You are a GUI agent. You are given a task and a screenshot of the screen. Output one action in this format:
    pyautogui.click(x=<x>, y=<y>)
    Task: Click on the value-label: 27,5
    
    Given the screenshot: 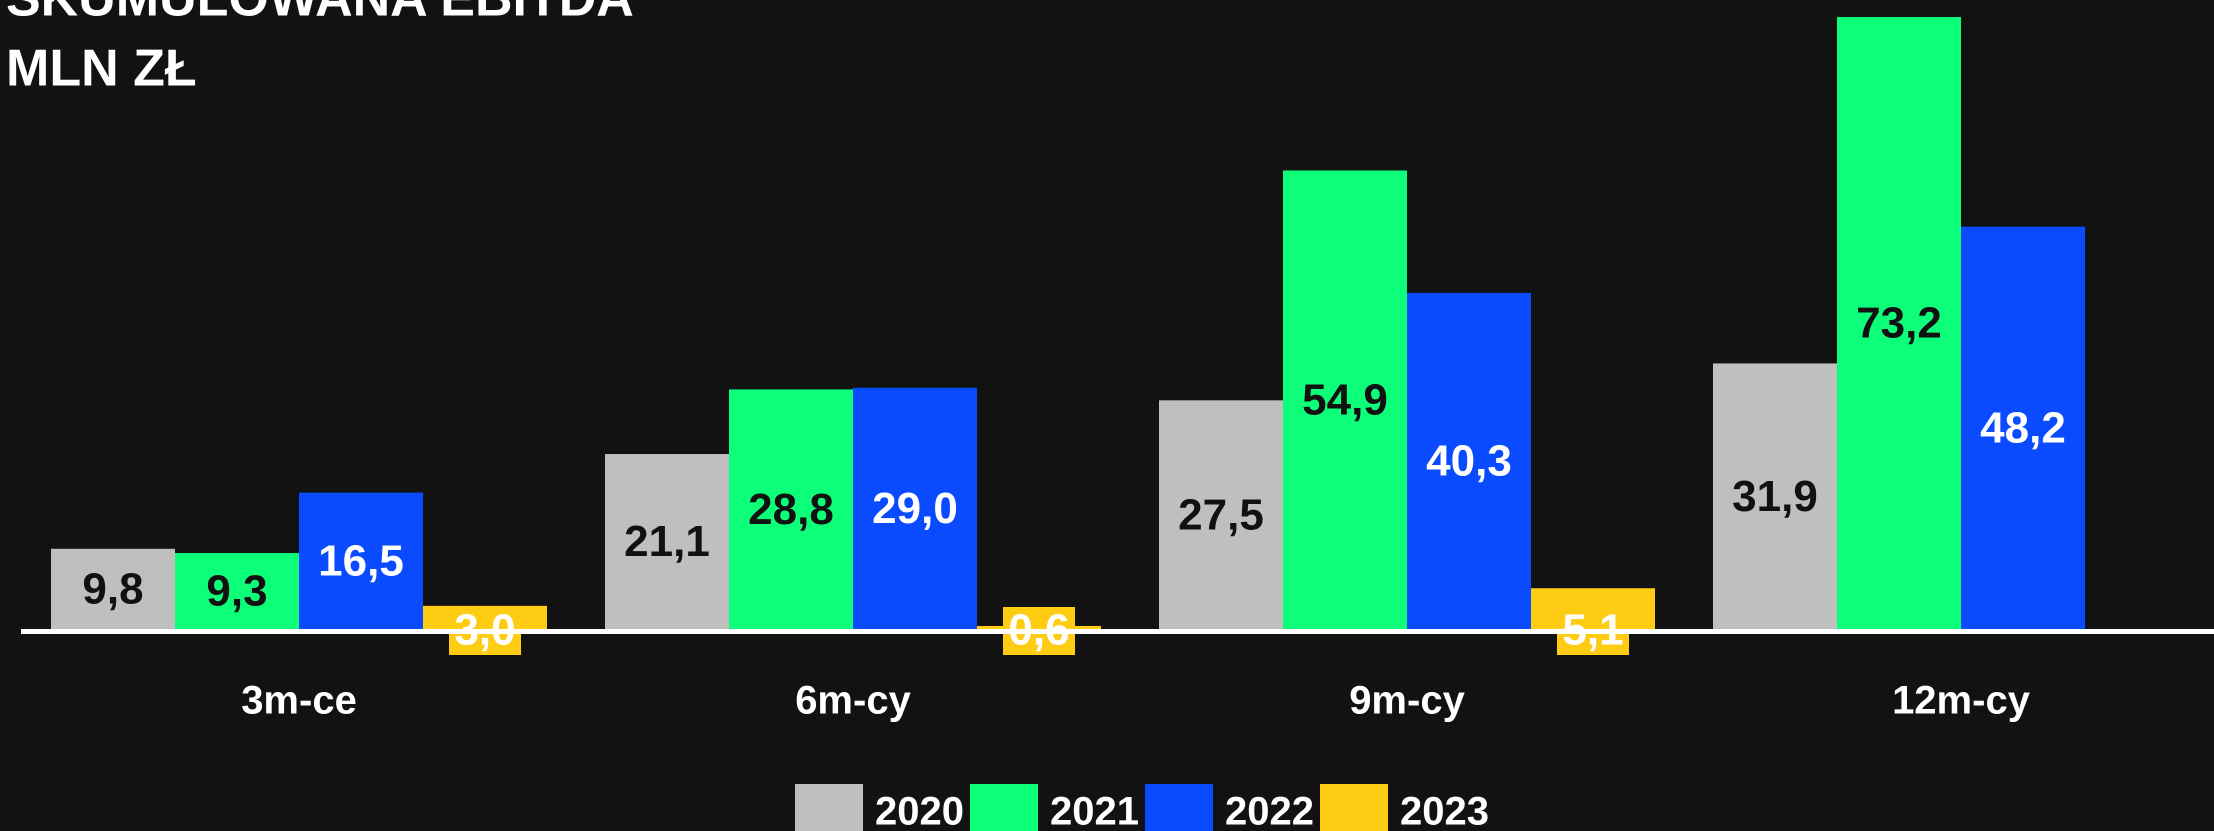 What is the action you would take?
    pyautogui.click(x=1221, y=514)
    